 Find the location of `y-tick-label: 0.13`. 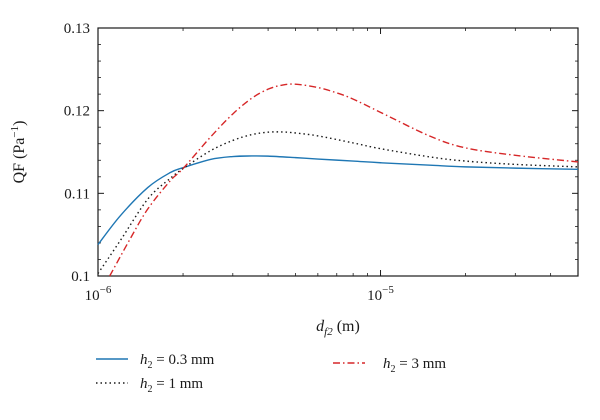

y-tick-label: 0.13 is located at coordinates (77, 29).